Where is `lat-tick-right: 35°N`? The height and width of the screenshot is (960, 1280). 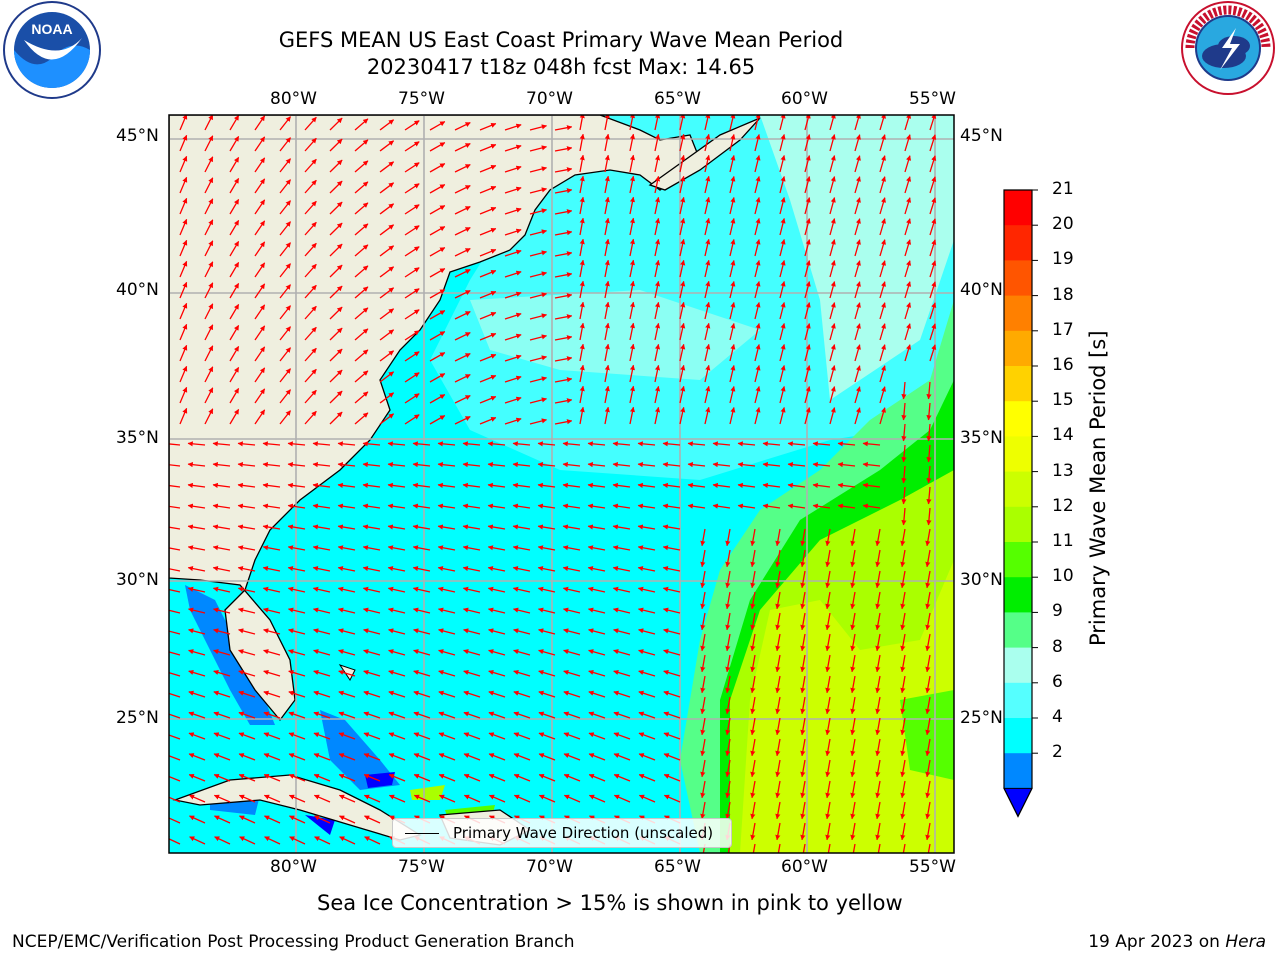
lat-tick-right: 35°N is located at coordinates (981, 438).